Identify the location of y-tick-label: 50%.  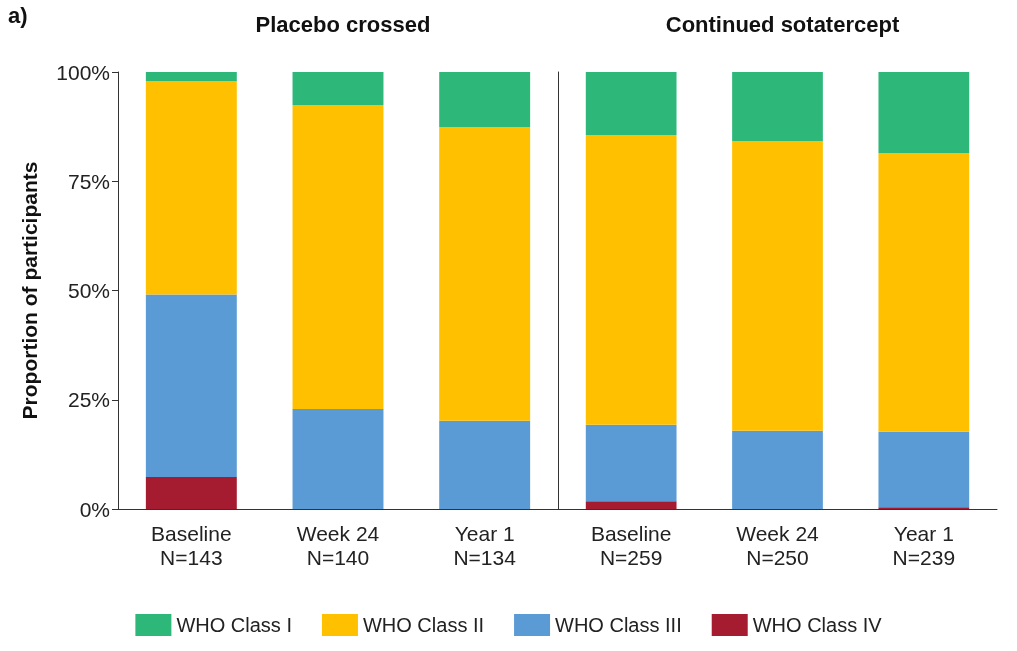
(88, 290).